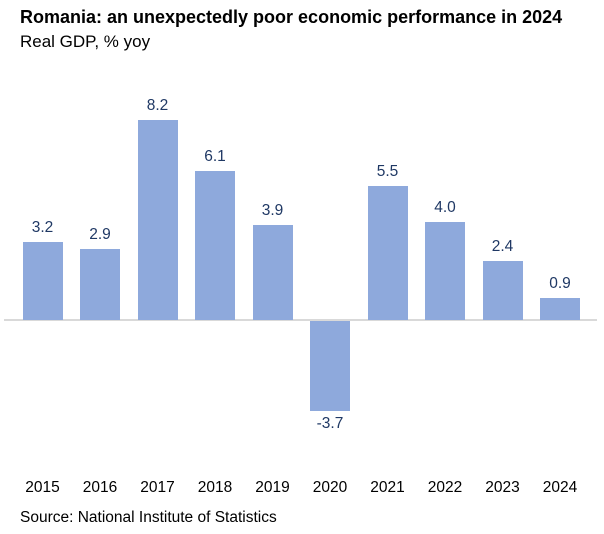 The height and width of the screenshot is (534, 604). What do you see at coordinates (300, 320) in the screenshot?
I see `zero-axis-line` at bounding box center [300, 320].